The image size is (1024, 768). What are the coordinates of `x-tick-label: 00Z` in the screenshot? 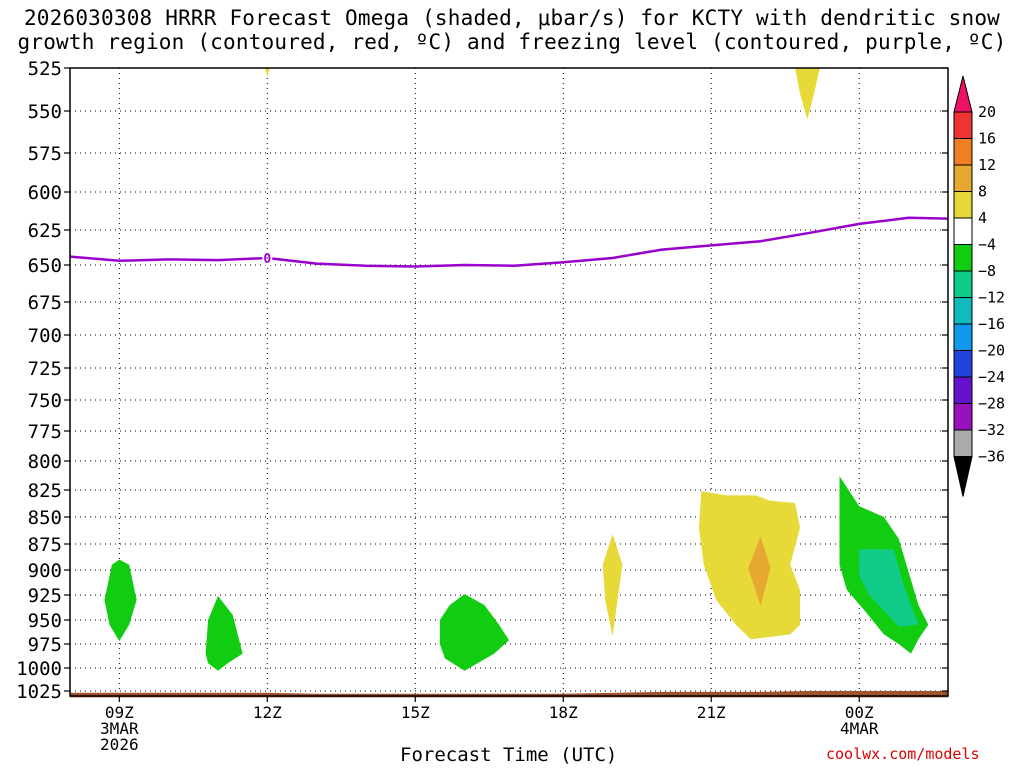 It's located at (859, 712).